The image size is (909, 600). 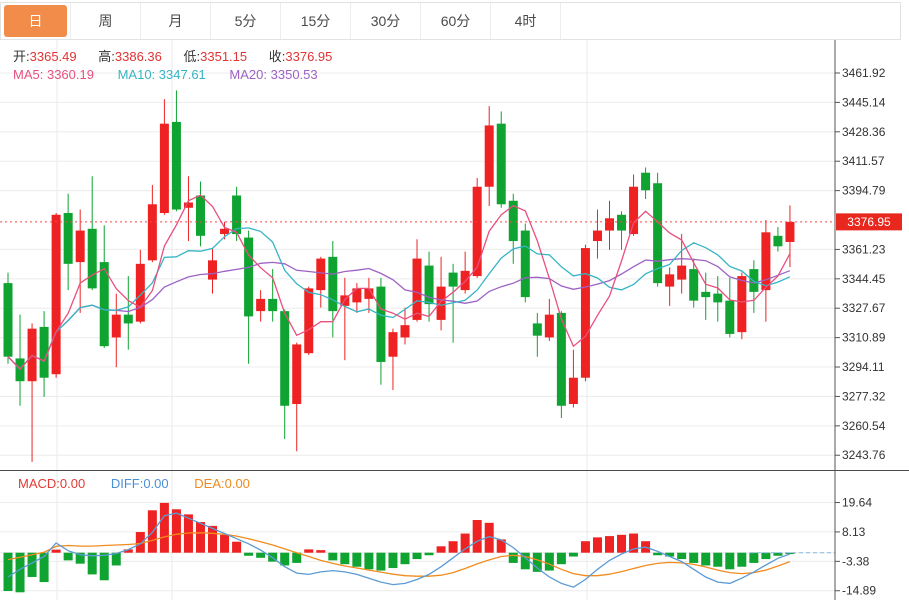 I want to click on tab-day: 日, so click(x=36, y=21).